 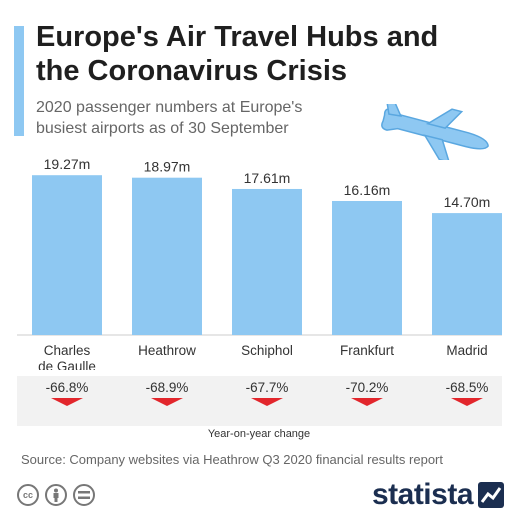 I want to click on statista-logo-icon, so click(x=491, y=495).